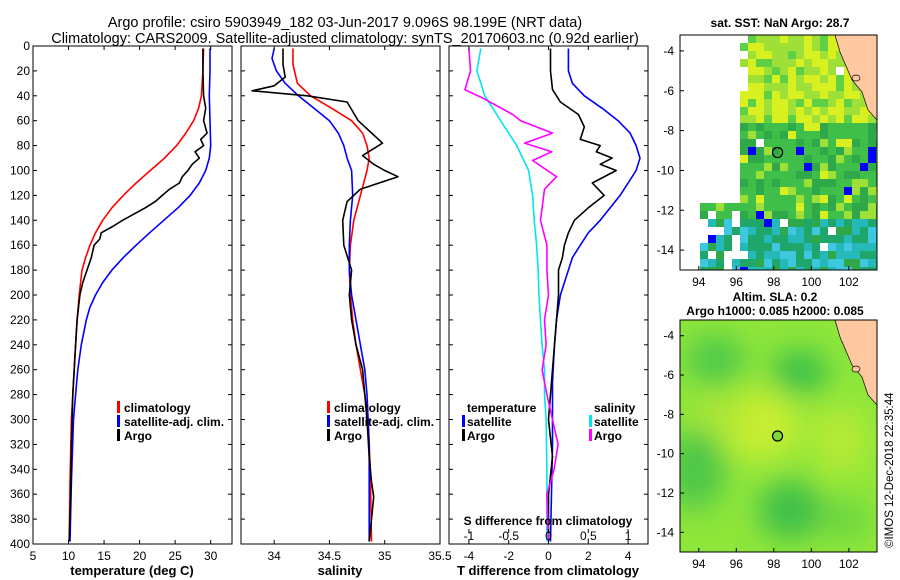 Image resolution: width=900 pixels, height=580 pixels. I want to click on sla-blob, so click(720, 415).